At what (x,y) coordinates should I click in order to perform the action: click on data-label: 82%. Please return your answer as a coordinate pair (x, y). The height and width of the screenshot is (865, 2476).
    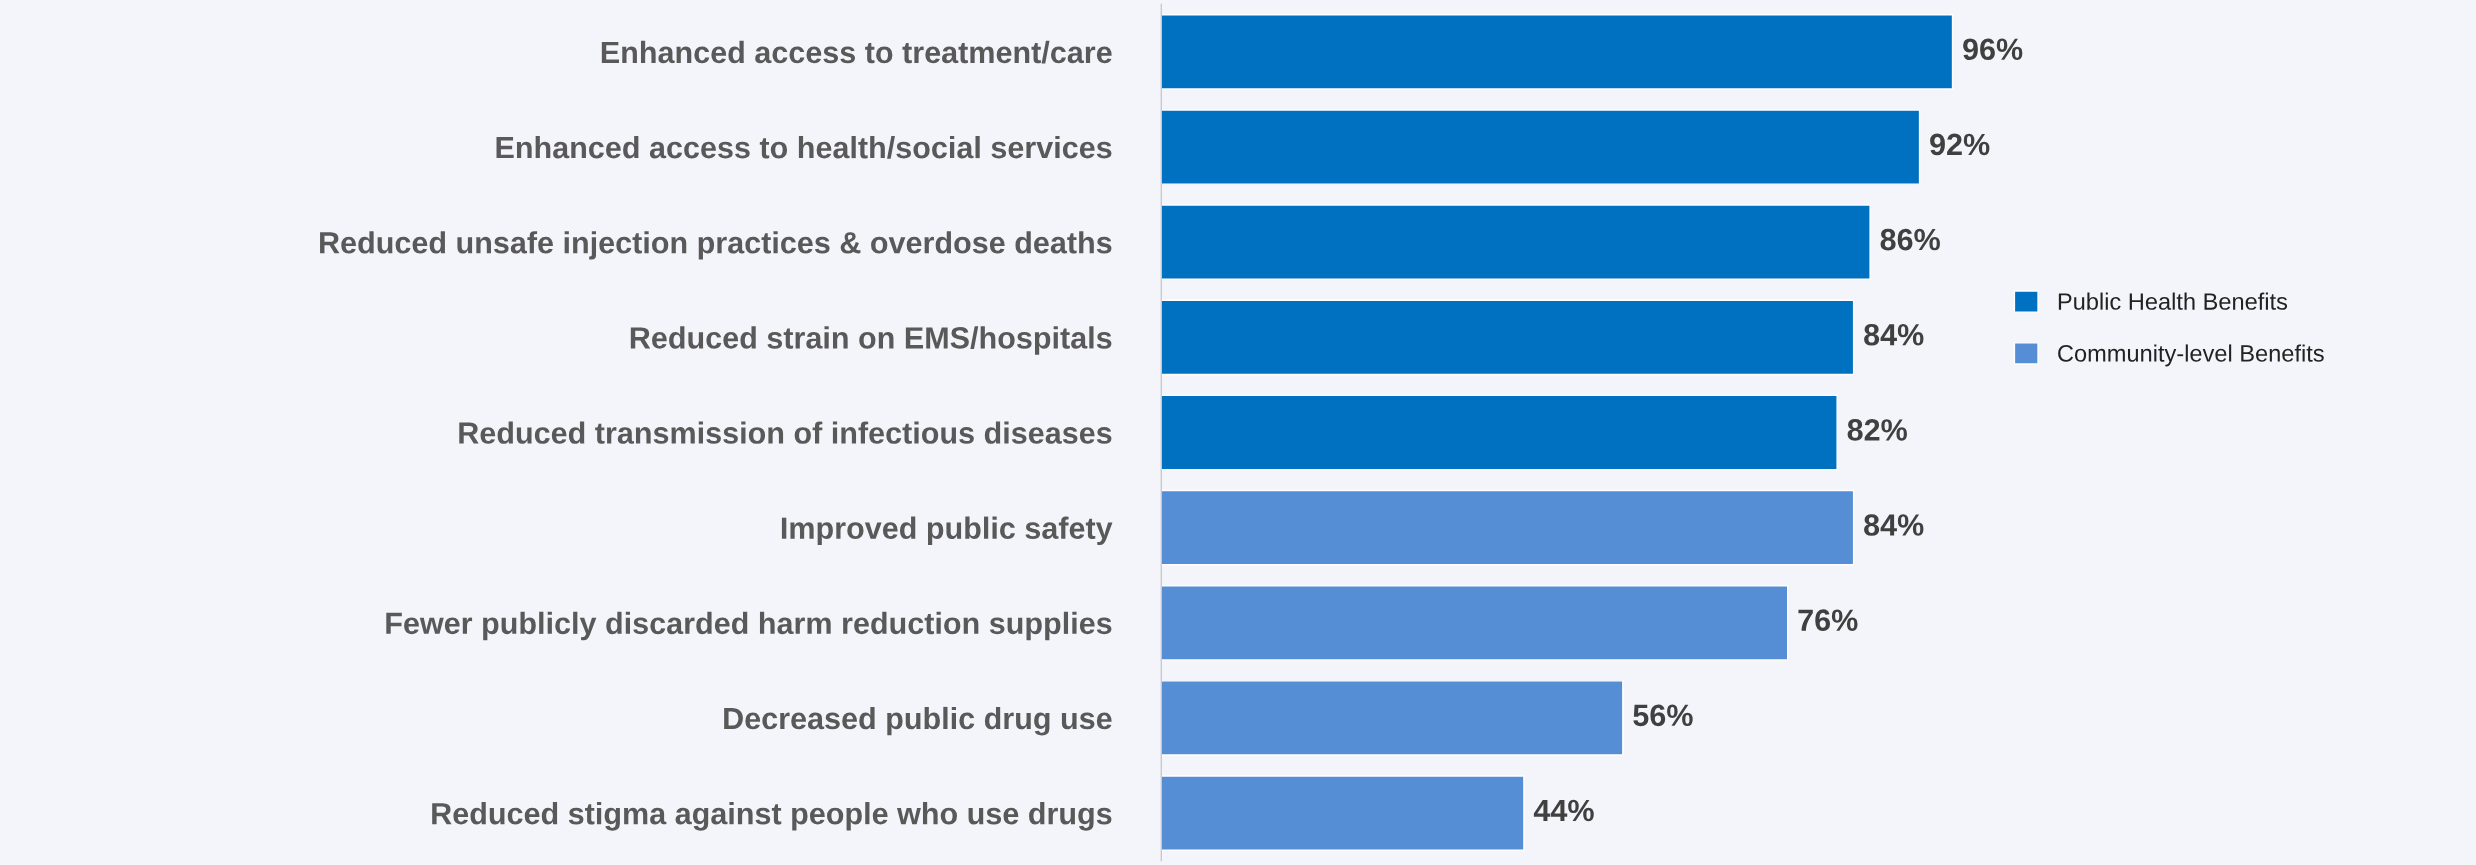
    Looking at the image, I should click on (1877, 430).